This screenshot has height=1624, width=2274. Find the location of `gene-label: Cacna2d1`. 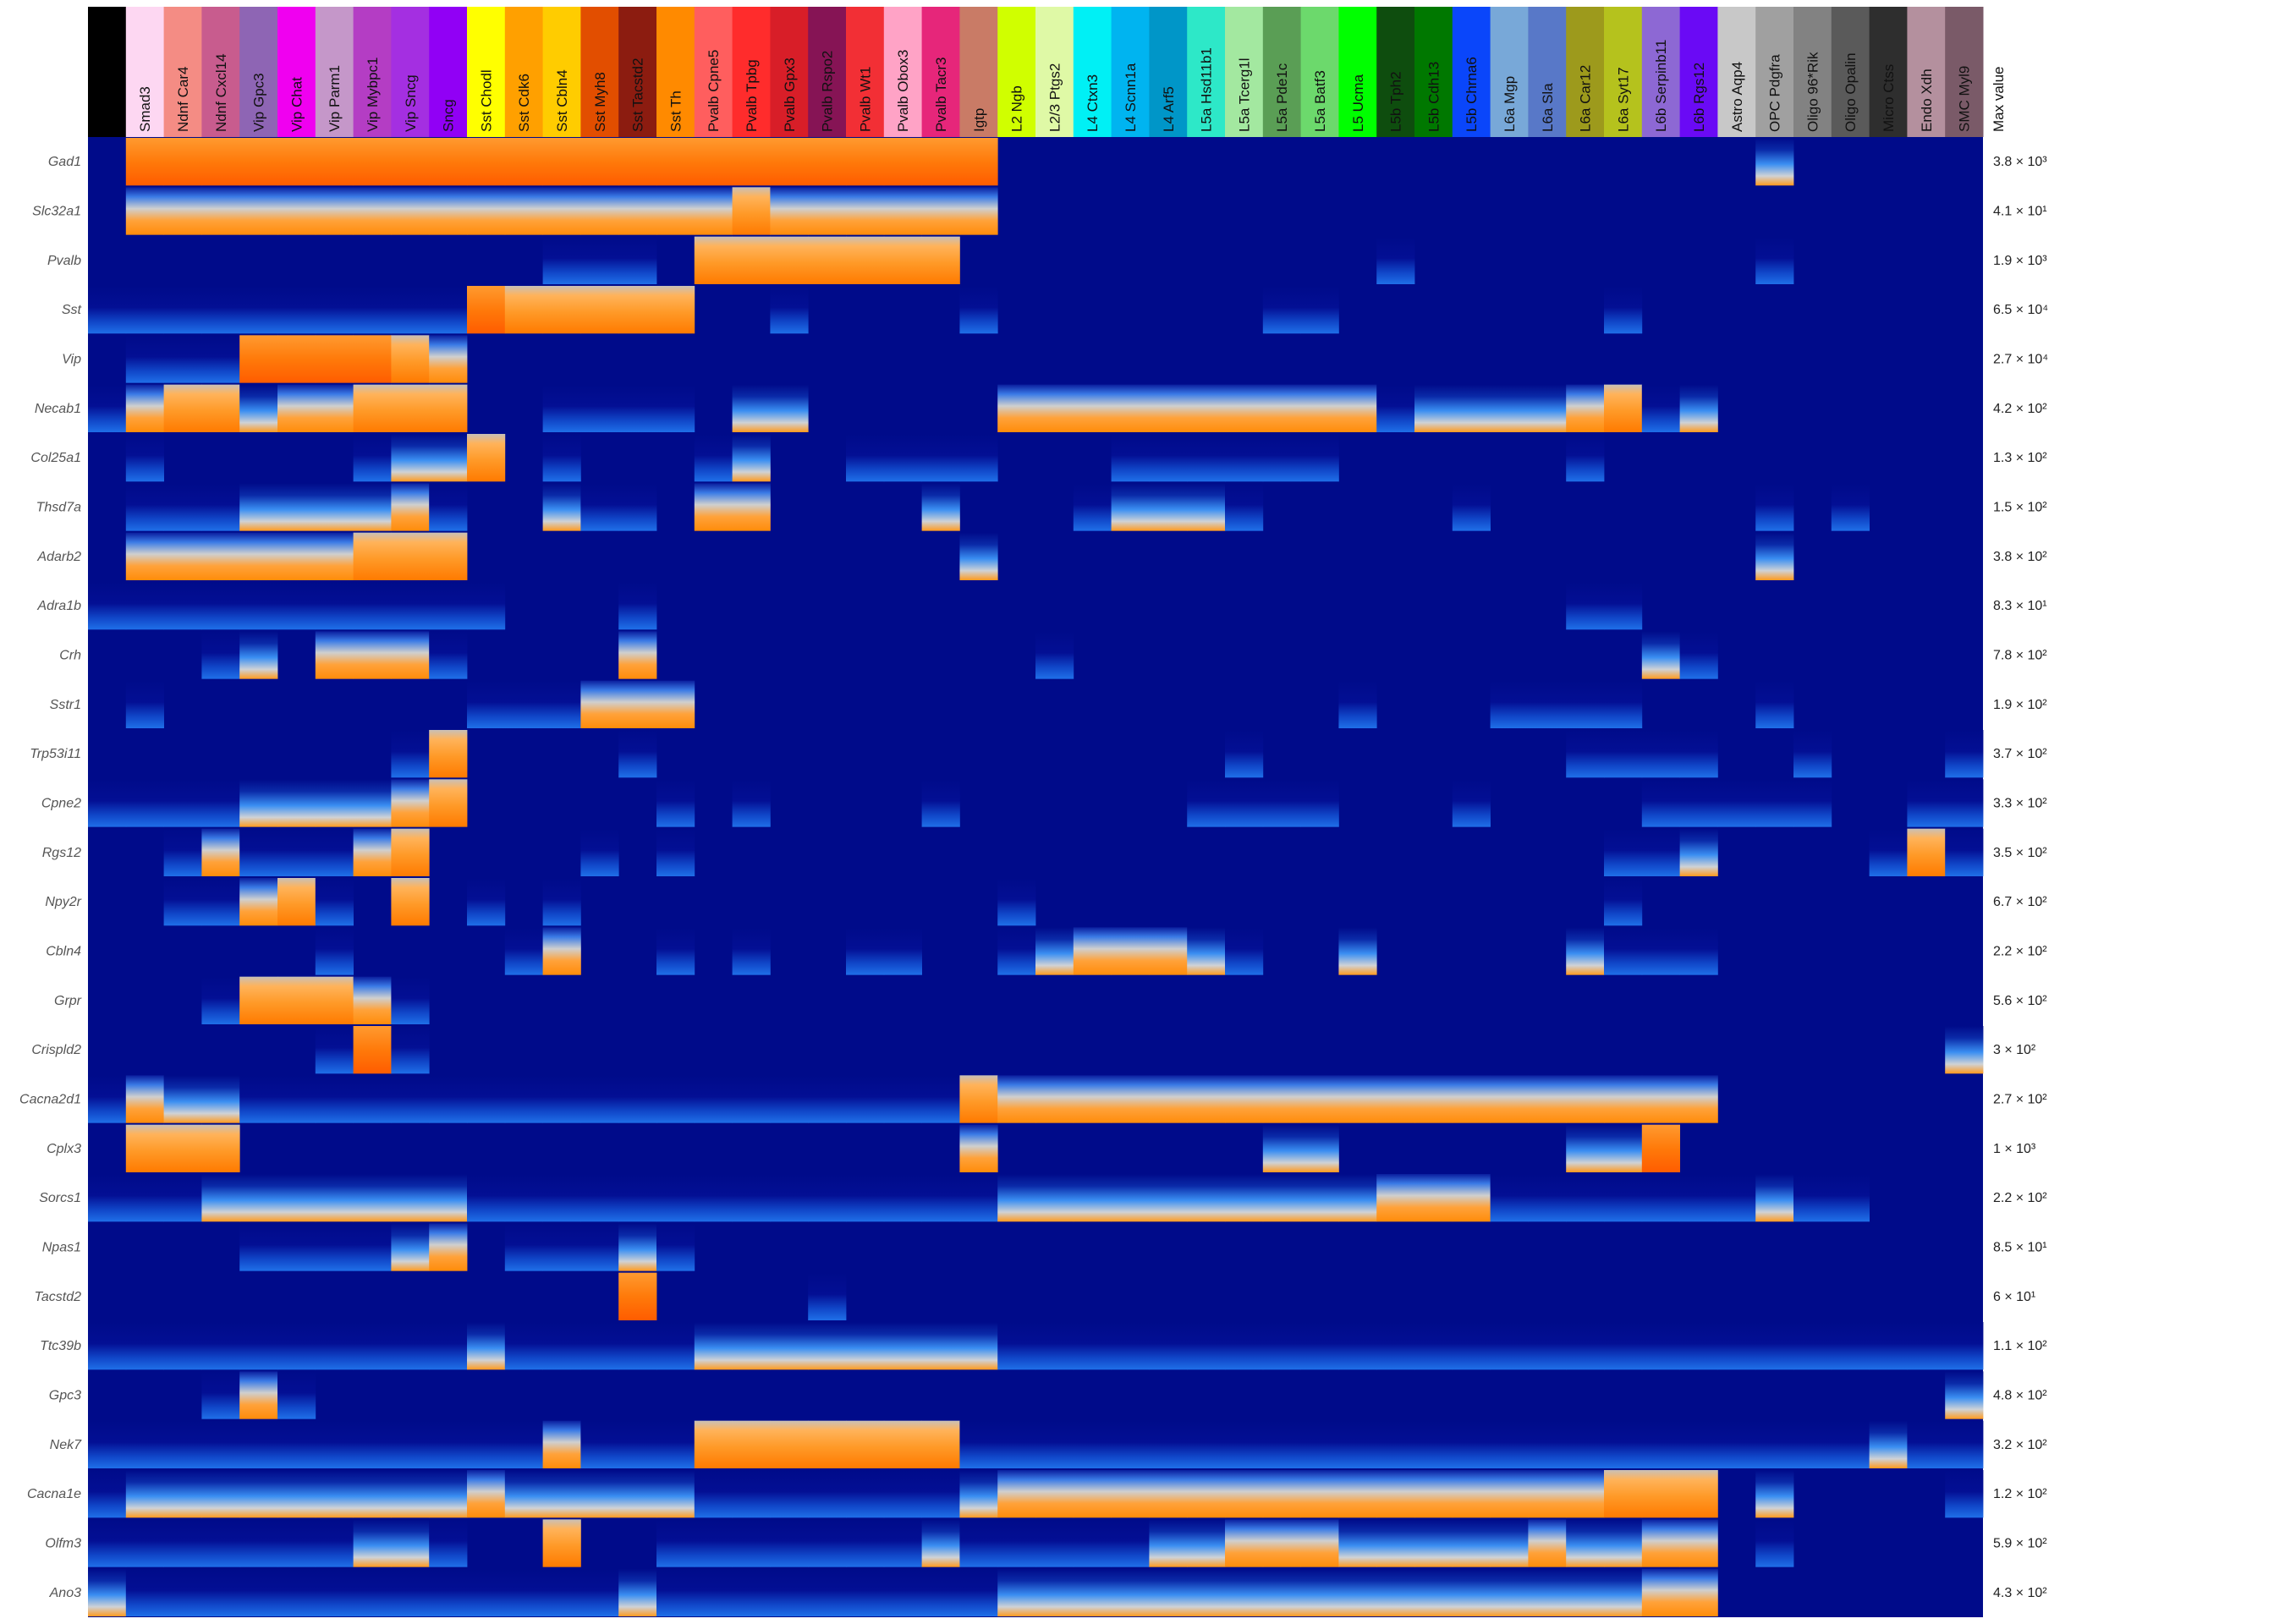

gene-label: Cacna2d1 is located at coordinates (50, 1100).